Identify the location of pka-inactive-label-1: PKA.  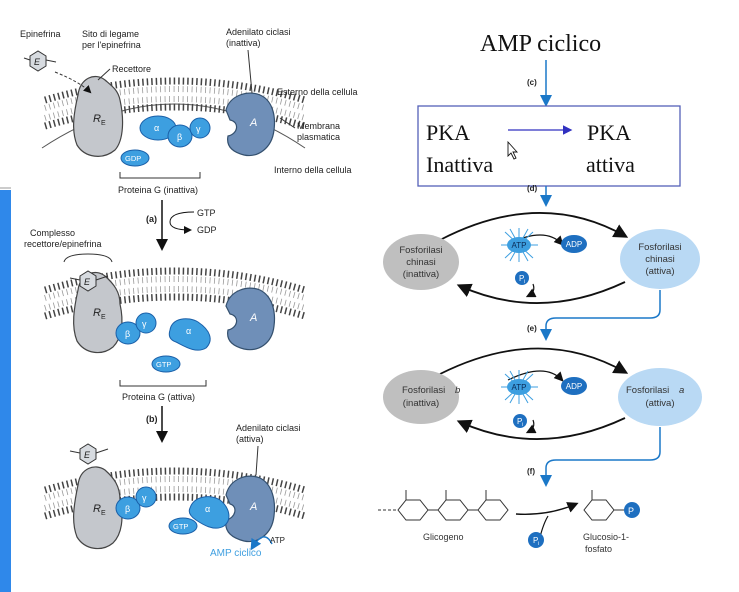
(448, 132).